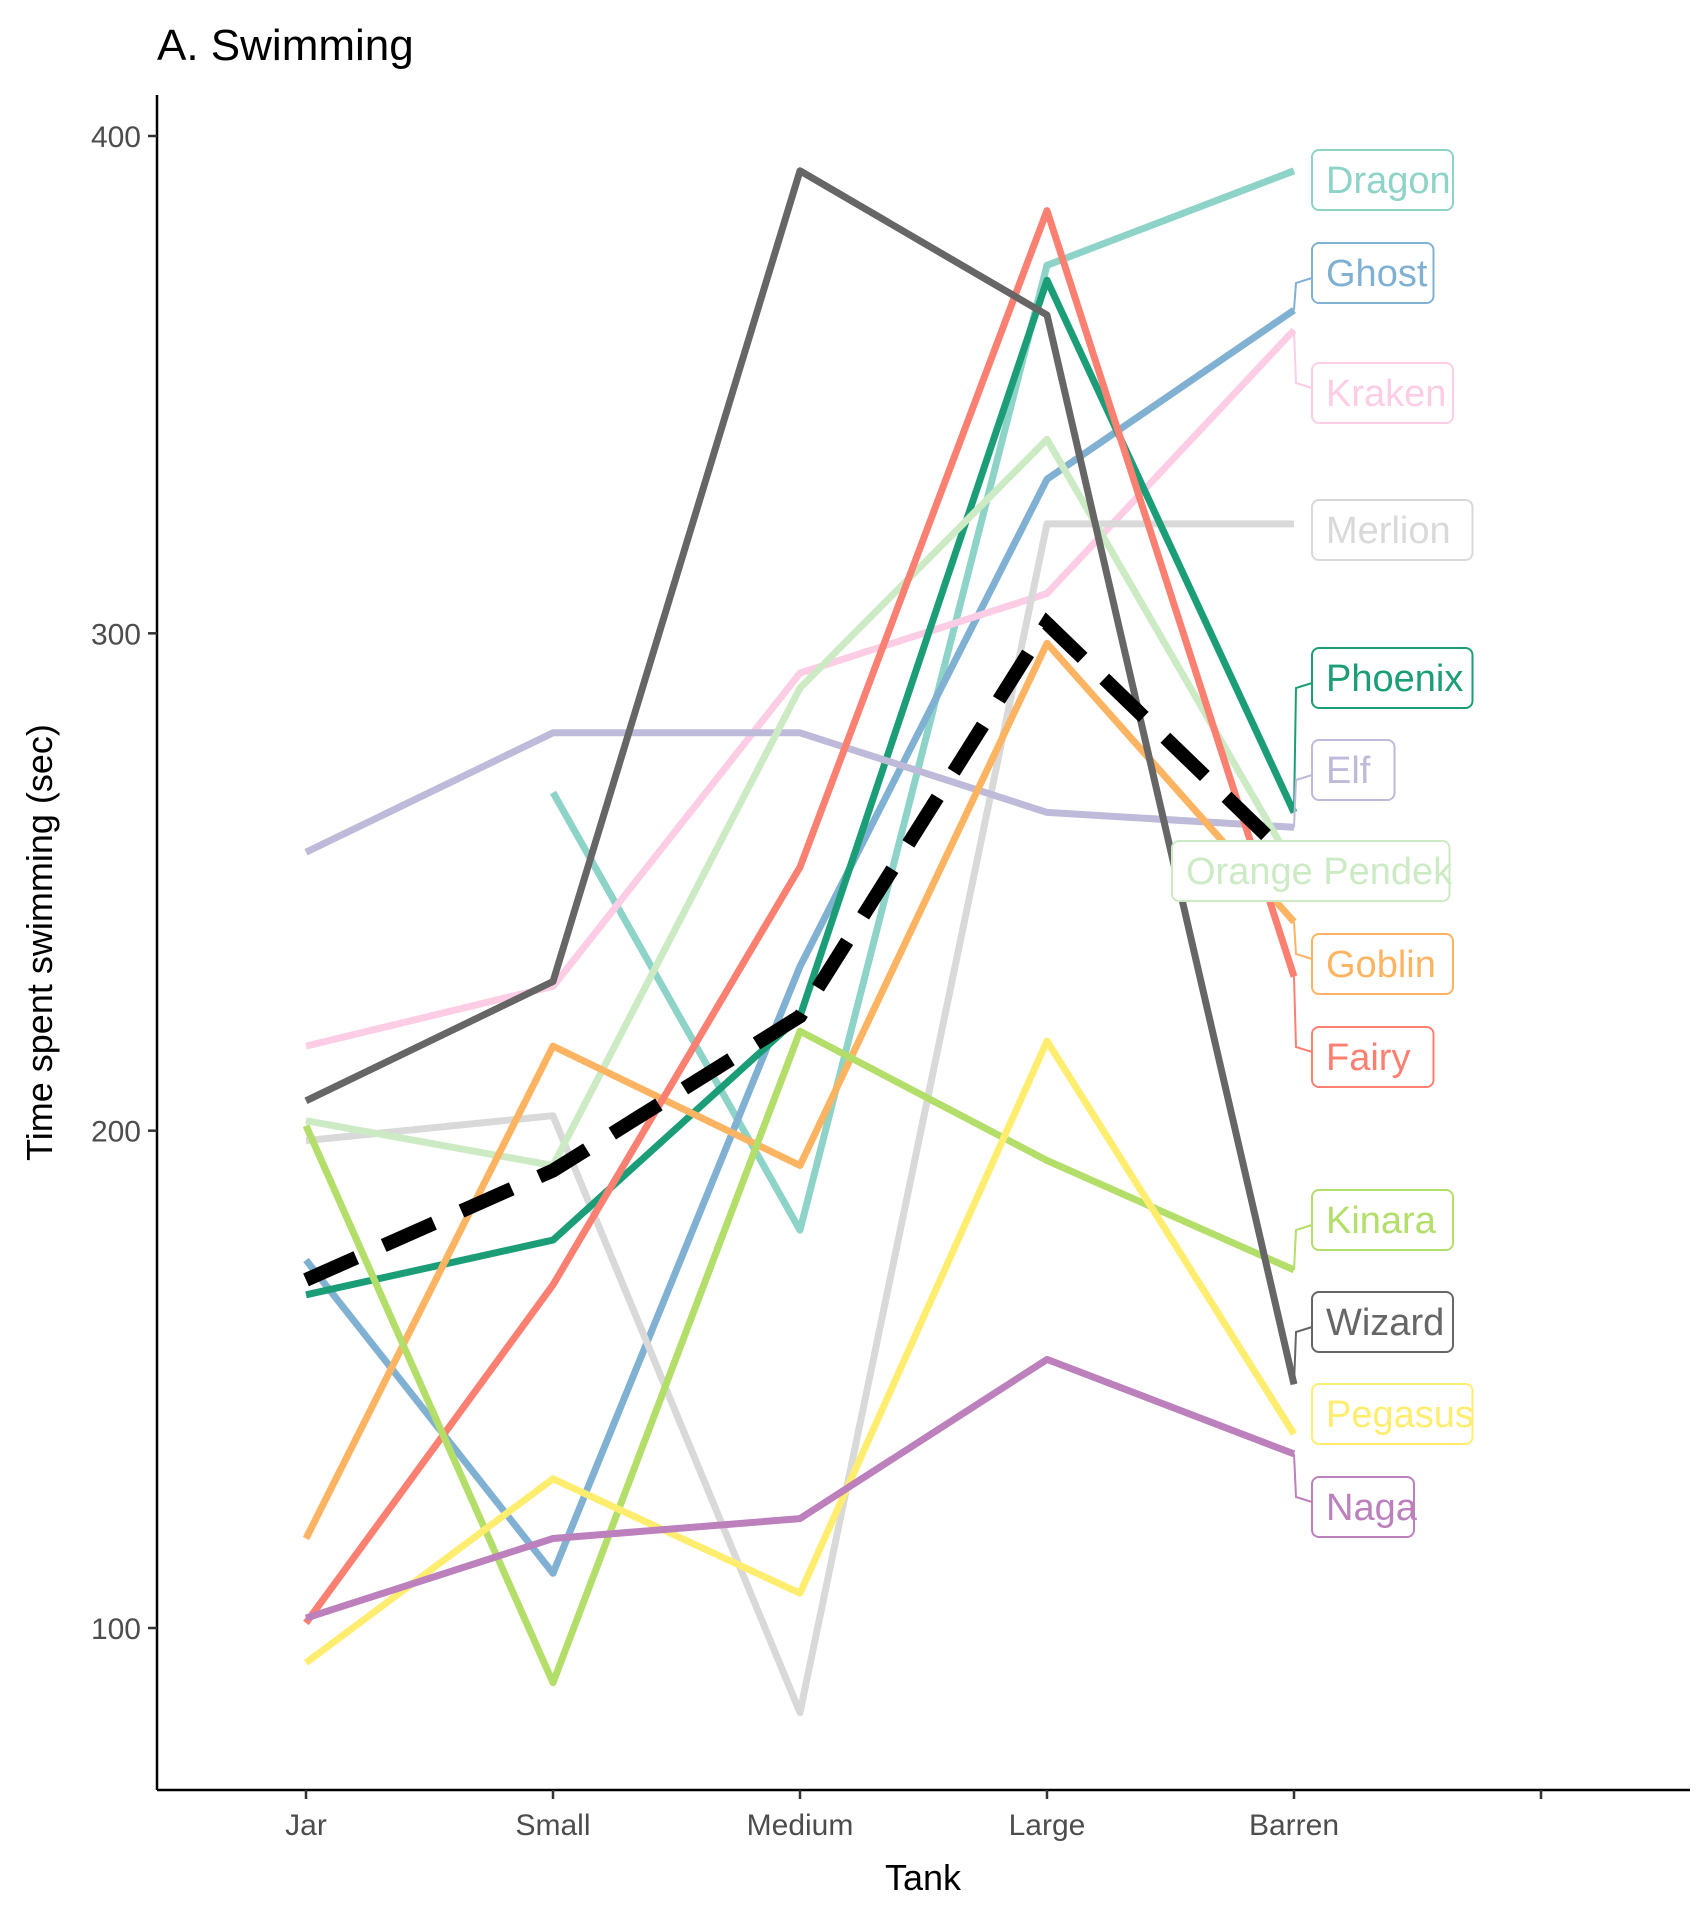  Describe the element at coordinates (1388, 531) in the screenshot. I see `label-text: Merlion` at that location.